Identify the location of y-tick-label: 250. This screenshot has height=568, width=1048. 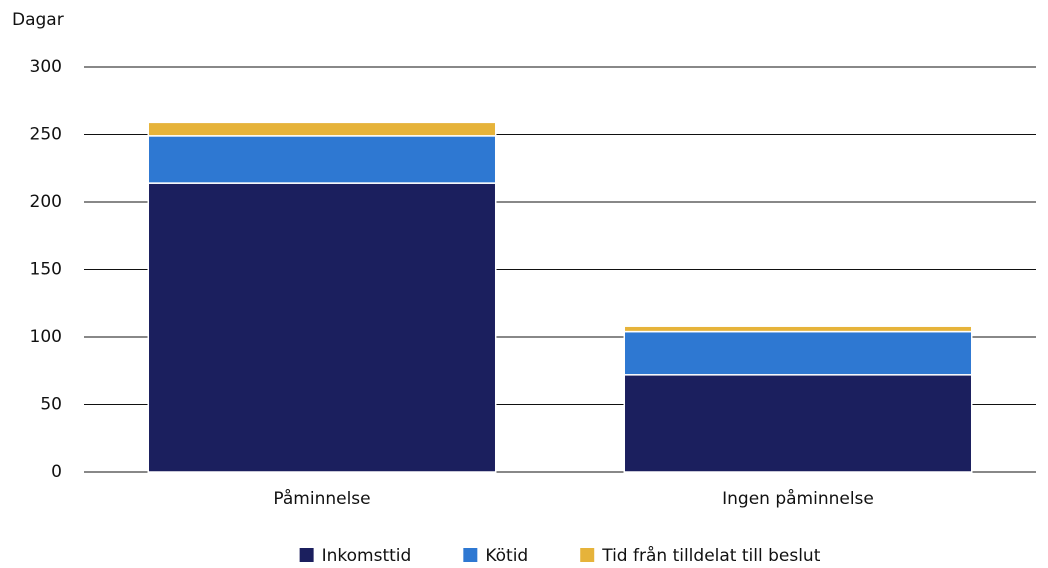
(46, 135).